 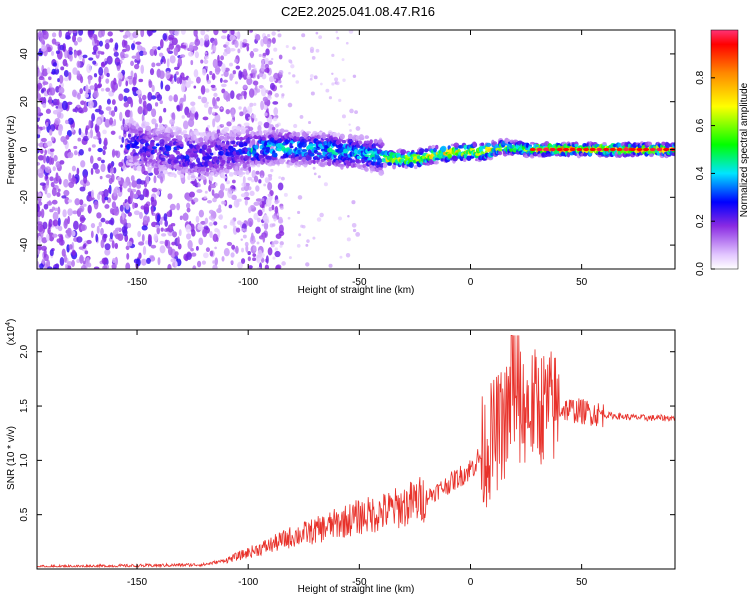 I want to click on colorbar-ticks: 0.0 0.2 0.4 0.6 0.8, so click(x=705, y=173).